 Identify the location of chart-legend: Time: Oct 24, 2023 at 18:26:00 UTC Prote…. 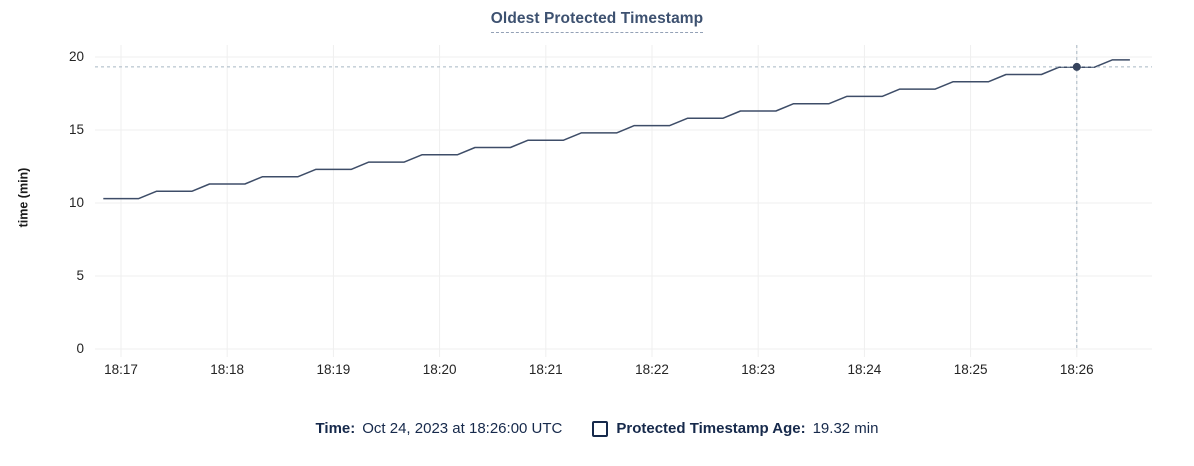
(597, 428).